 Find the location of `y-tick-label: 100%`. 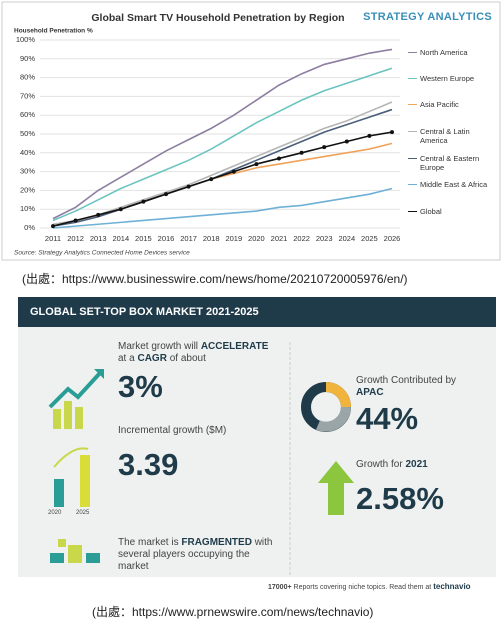

y-tick-label: 100% is located at coordinates (26, 39).